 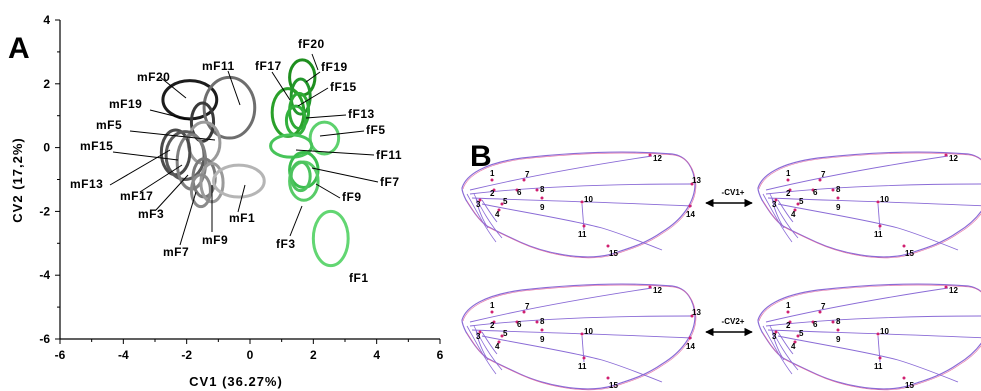 What do you see at coordinates (801, 201) in the screenshot?
I see `landmark-5-wing-2: 5` at bounding box center [801, 201].